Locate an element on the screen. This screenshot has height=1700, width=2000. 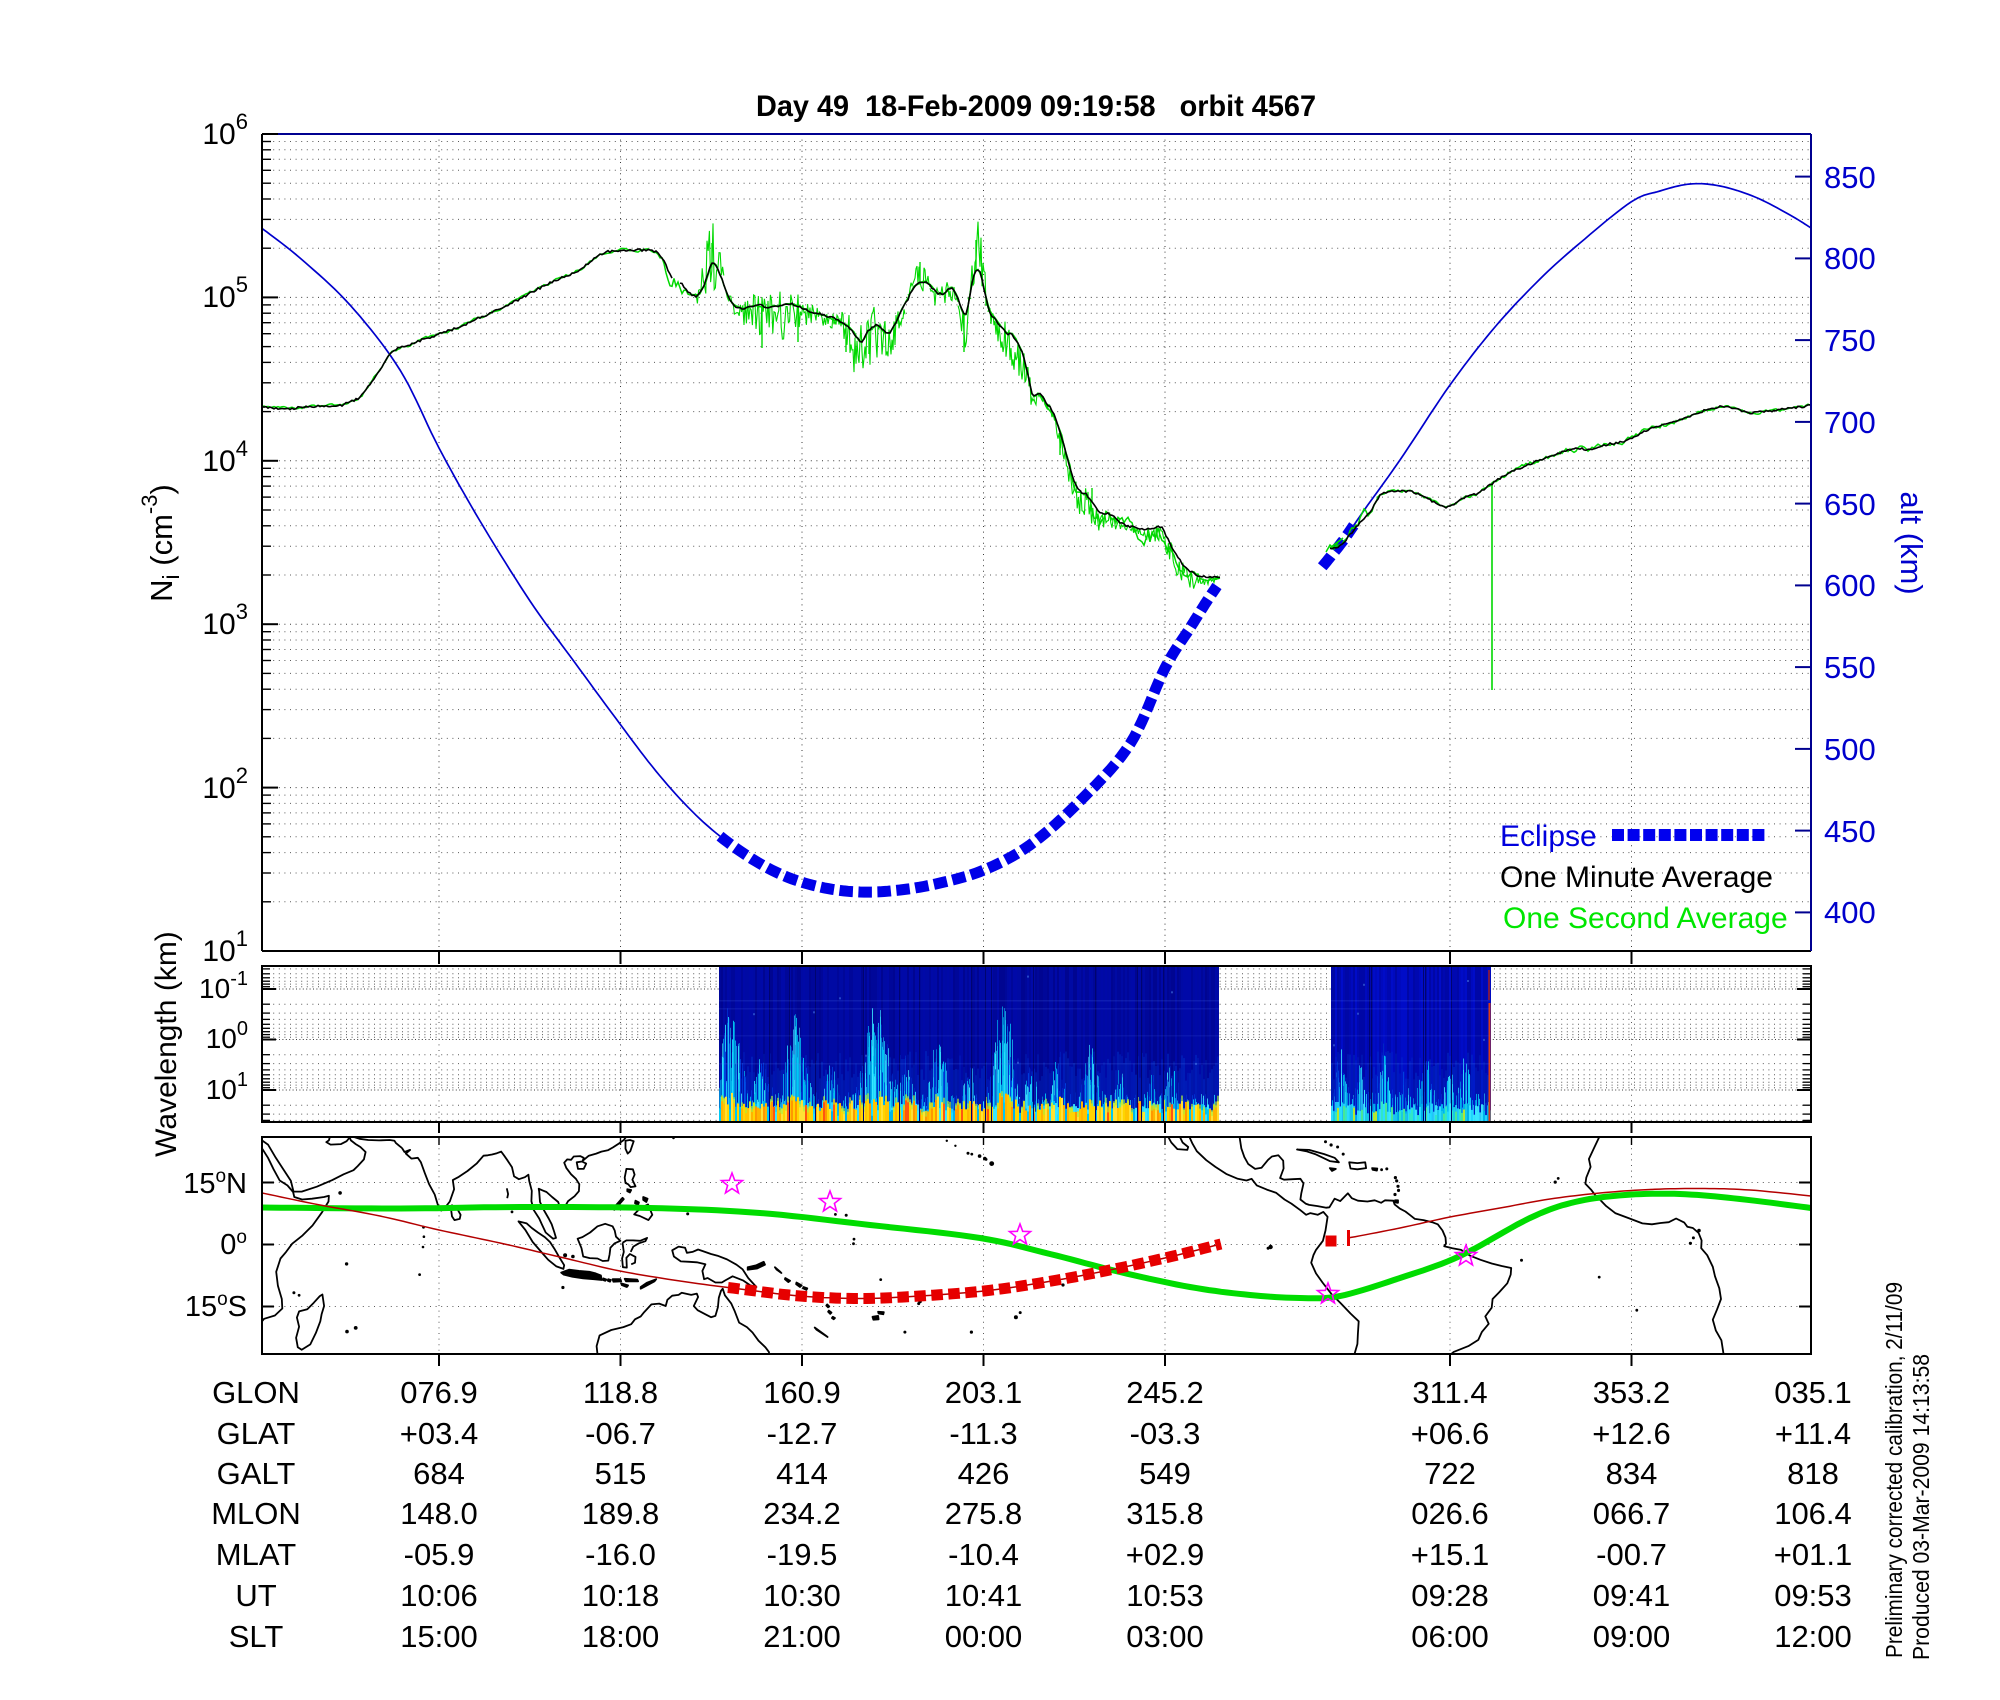
svg-text: 06:00 is located at coordinates (1450, 1636).